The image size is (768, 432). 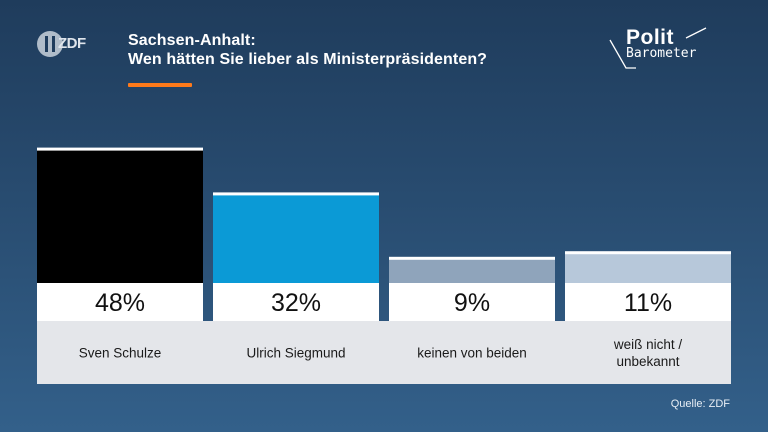 I want to click on title-accent-bar, so click(x=160, y=85).